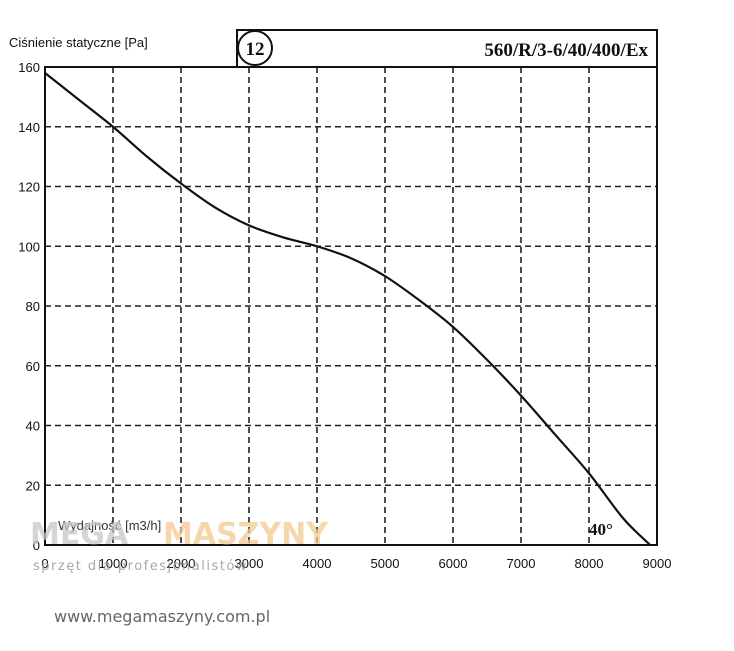  What do you see at coordinates (44, 563) in the screenshot?
I see `x-tick-label: 0` at bounding box center [44, 563].